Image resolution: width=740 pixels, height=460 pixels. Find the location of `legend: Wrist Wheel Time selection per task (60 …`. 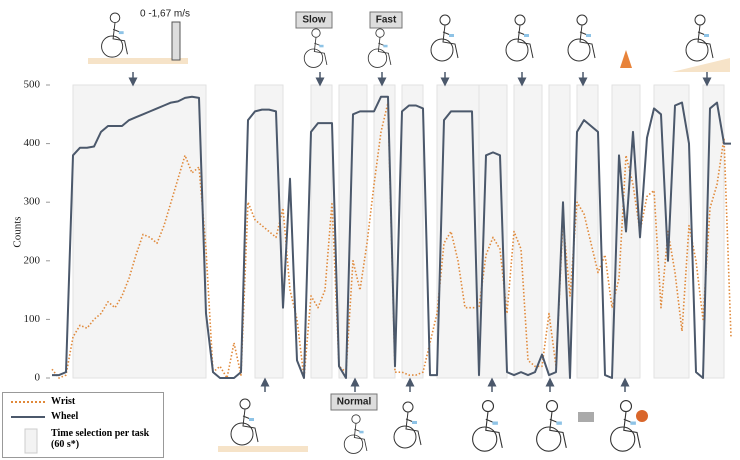

legend: Wrist Wheel Time selection per task (60 … is located at coordinates (83, 425).